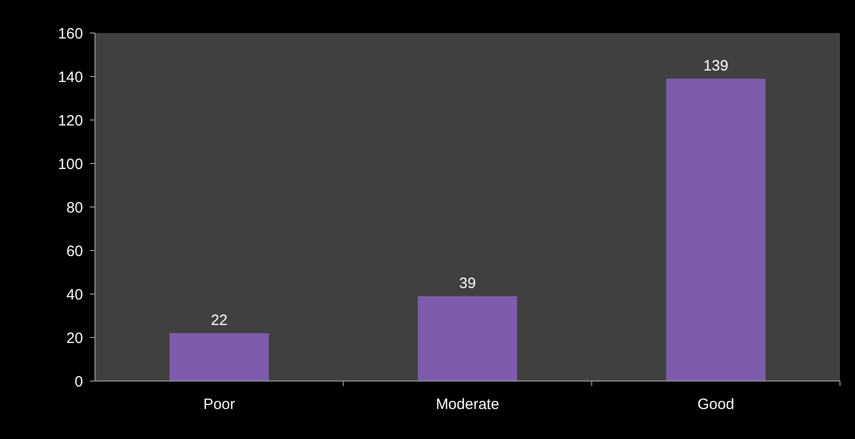  What do you see at coordinates (715, 66) in the screenshot?
I see `data-label: 139` at bounding box center [715, 66].